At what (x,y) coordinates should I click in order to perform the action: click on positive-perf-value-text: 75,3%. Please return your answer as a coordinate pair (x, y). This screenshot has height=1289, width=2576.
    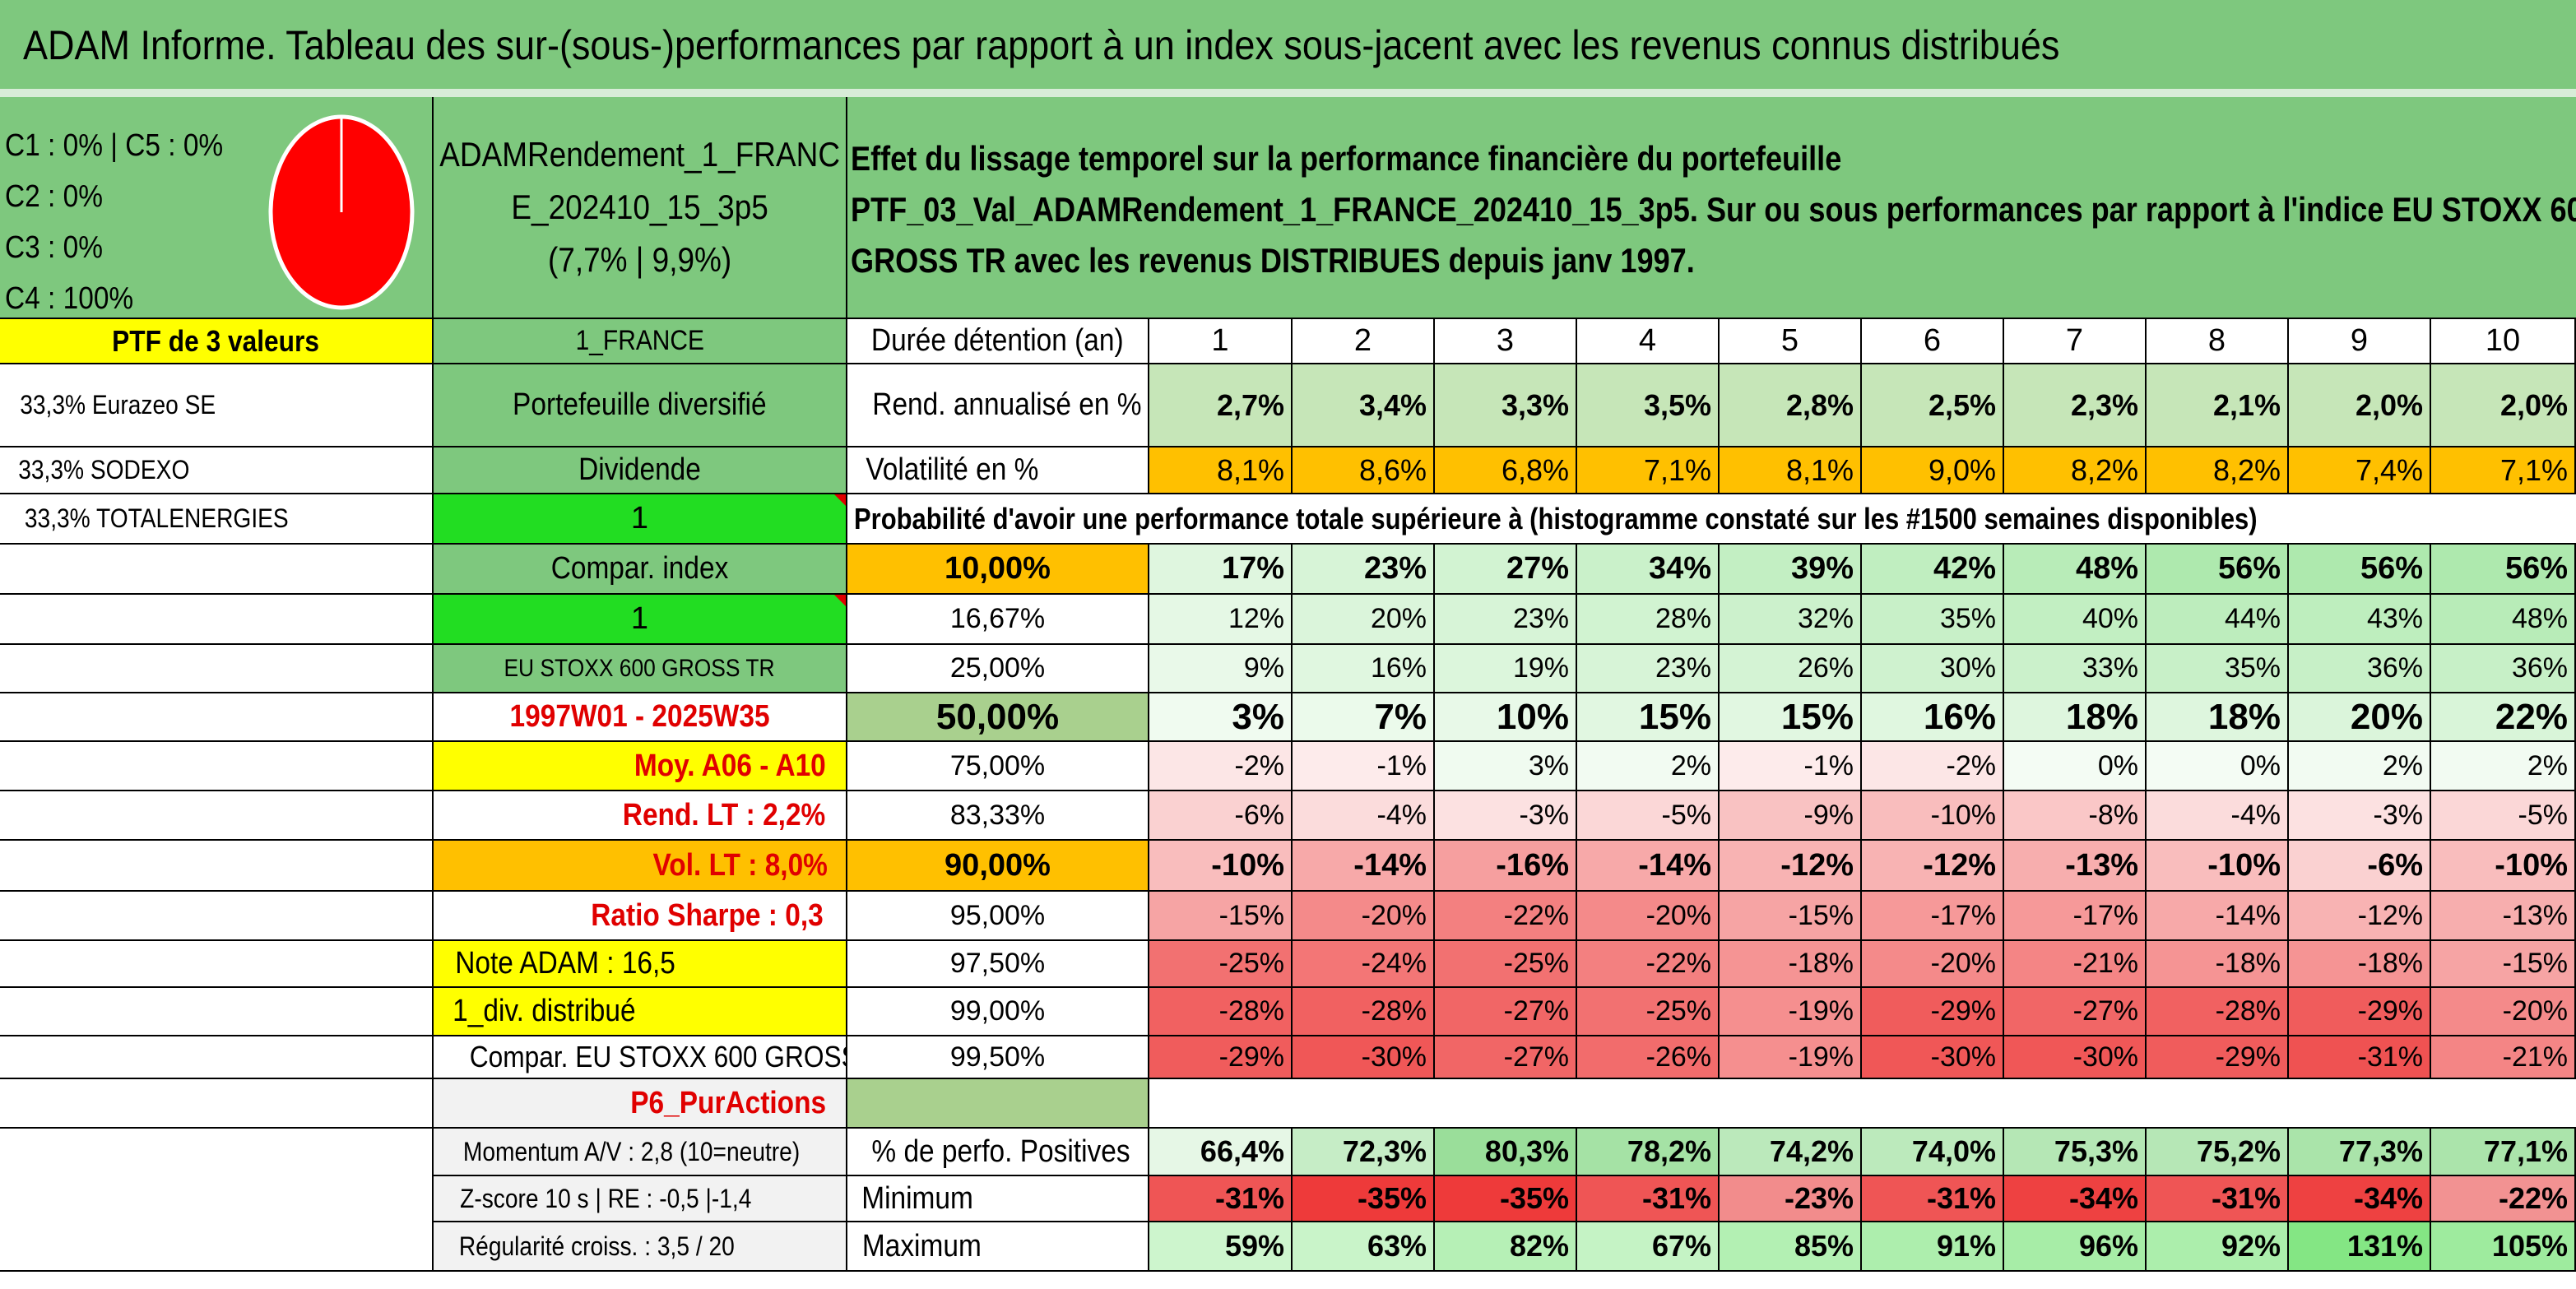
    Looking at the image, I should click on (2096, 1151).